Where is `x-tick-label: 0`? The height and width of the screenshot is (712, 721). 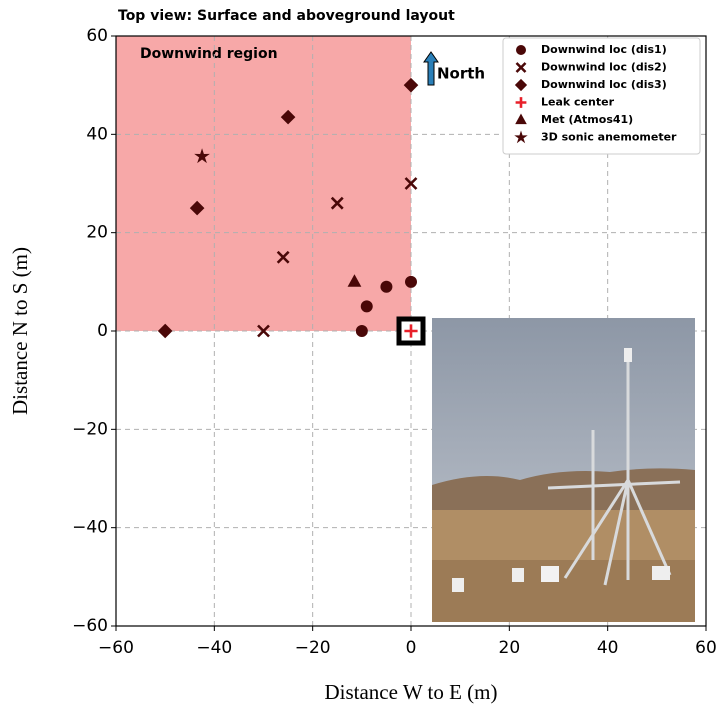
x-tick-label: 0 is located at coordinates (411, 648).